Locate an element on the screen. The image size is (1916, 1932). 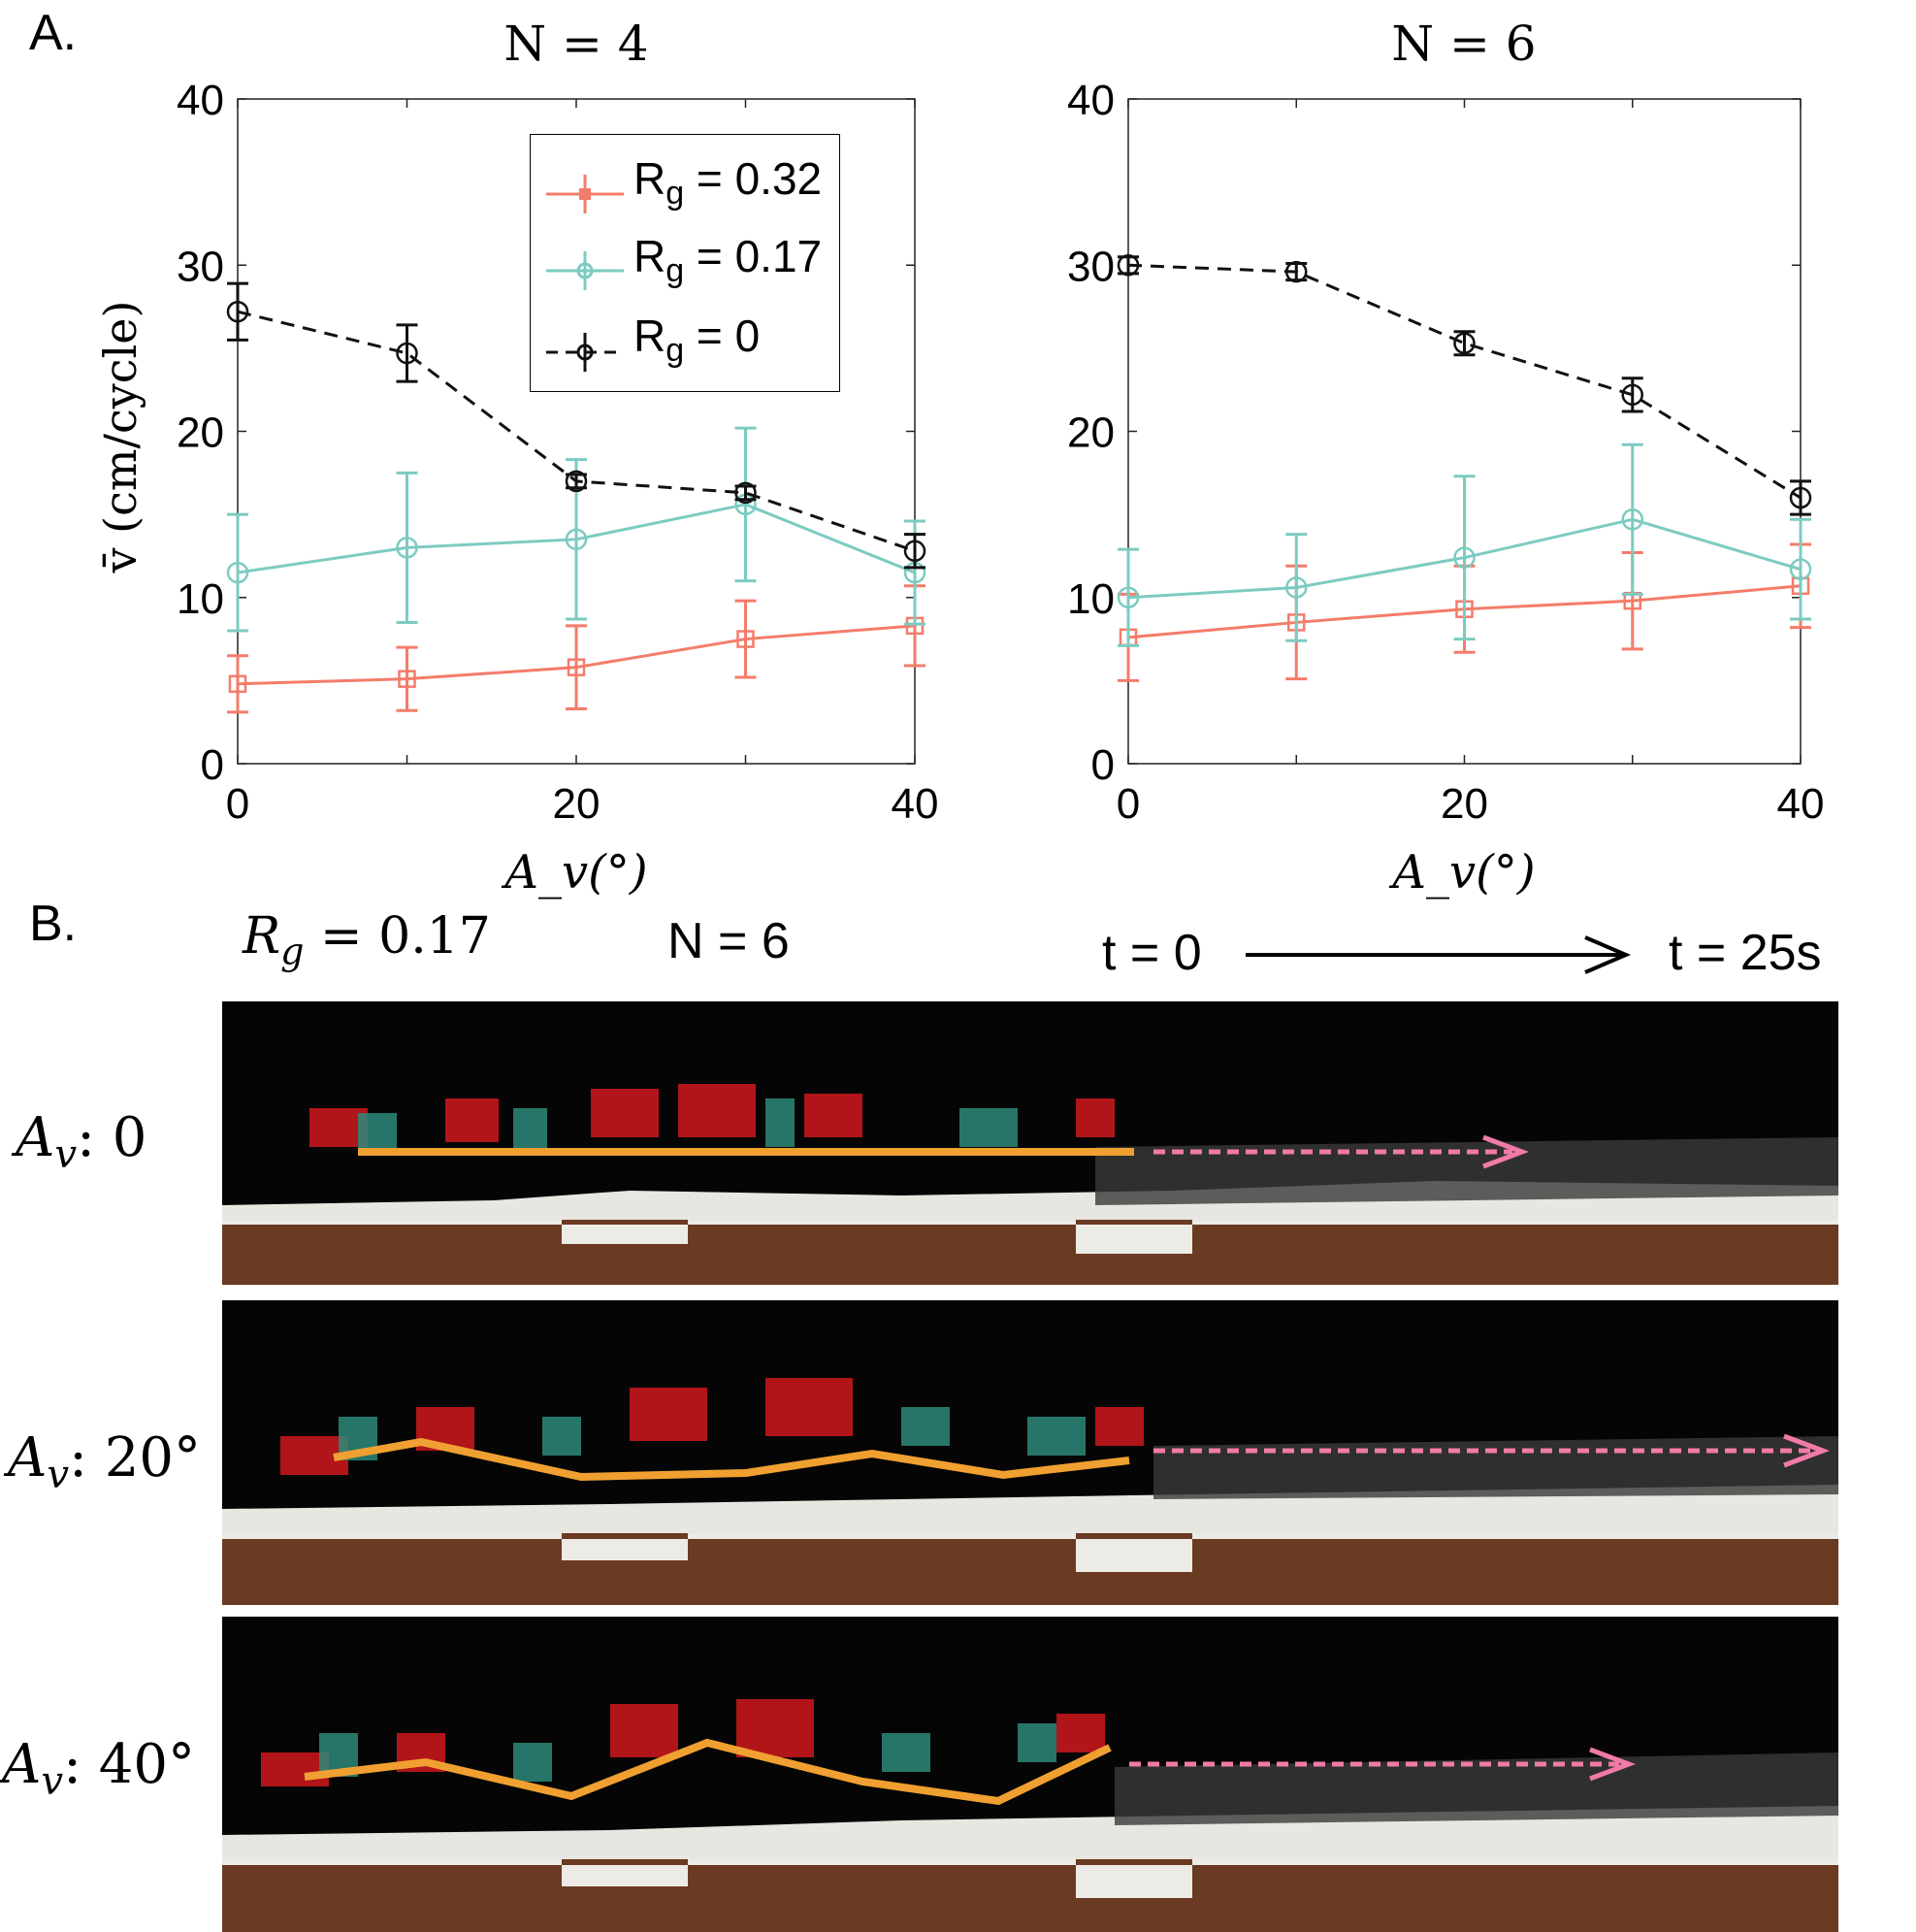
legend-item-rg032: Rg = 0.32 is located at coordinates (687, 184).